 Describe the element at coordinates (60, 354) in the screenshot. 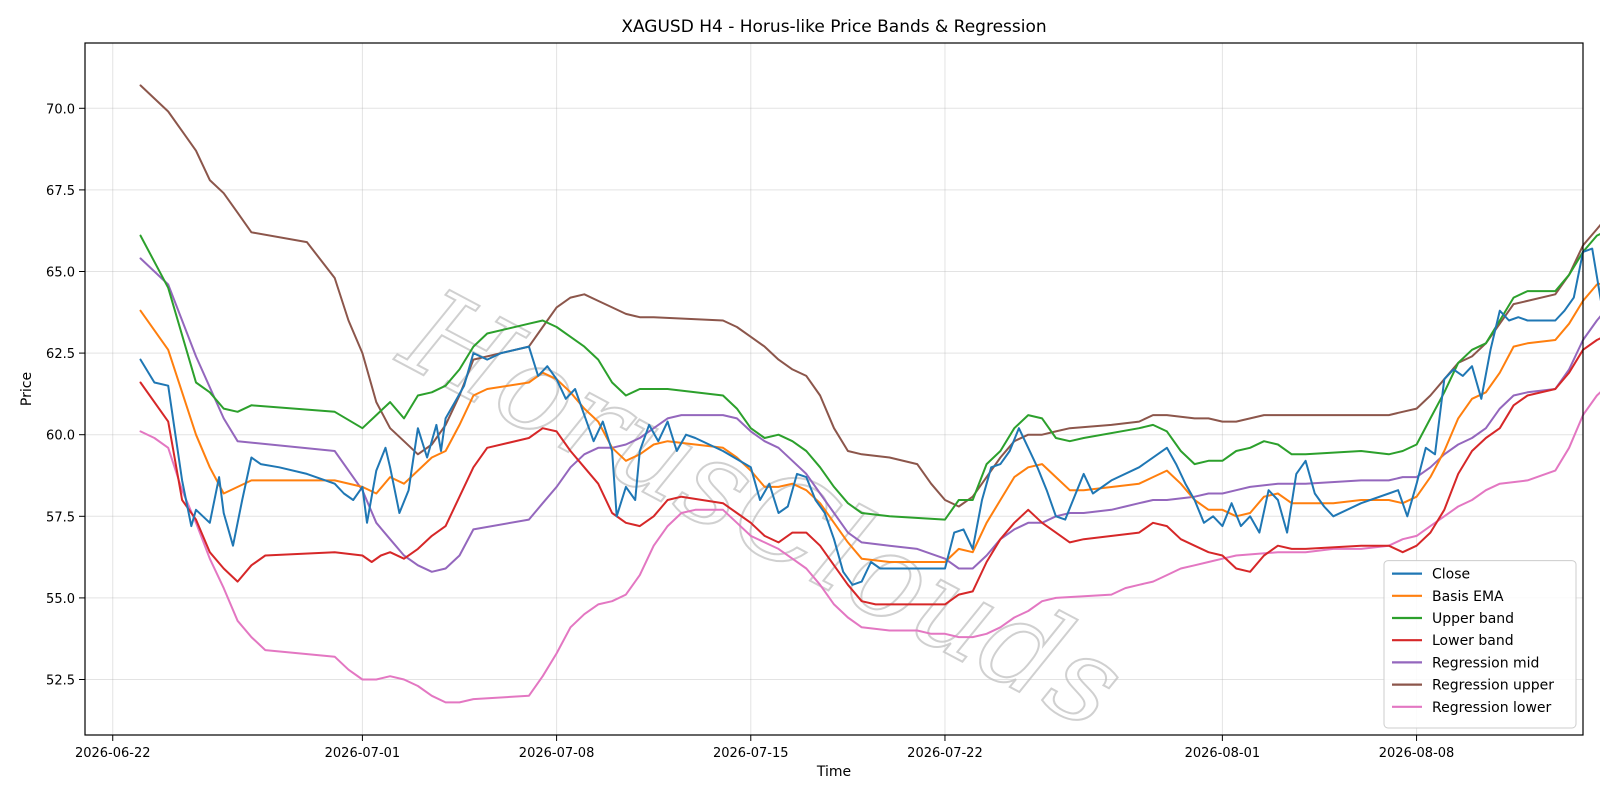

I see `y-tick-label: 62.5` at that location.